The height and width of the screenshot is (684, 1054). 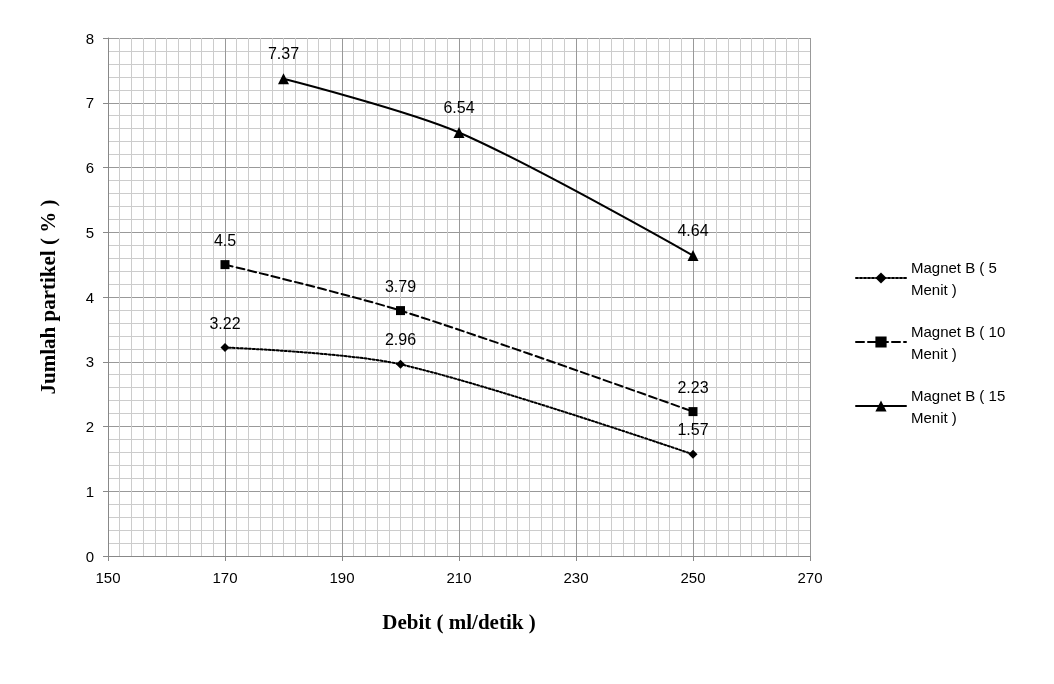 What do you see at coordinates (810, 577) in the screenshot?
I see `x-tick-label: 270` at bounding box center [810, 577].